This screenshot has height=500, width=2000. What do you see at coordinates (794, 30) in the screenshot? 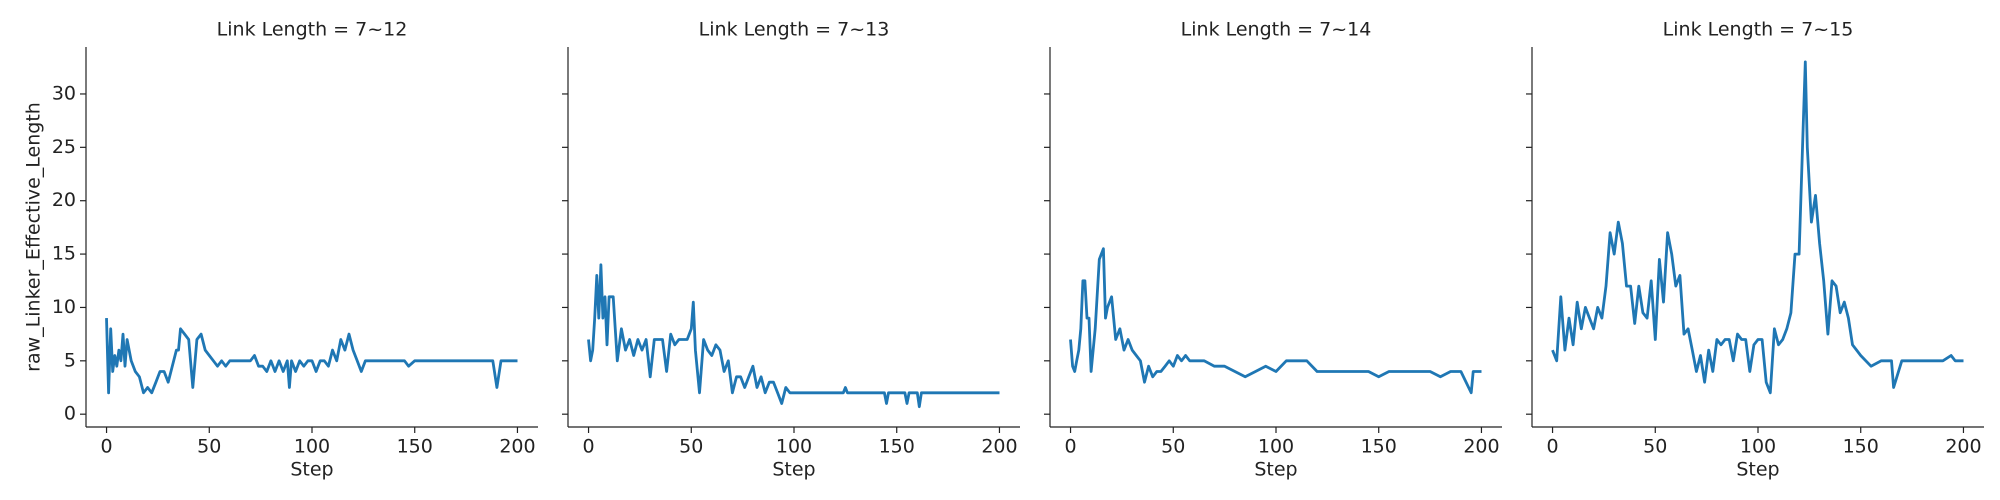
I see `panel-title: Link Length = 7~13` at bounding box center [794, 30].